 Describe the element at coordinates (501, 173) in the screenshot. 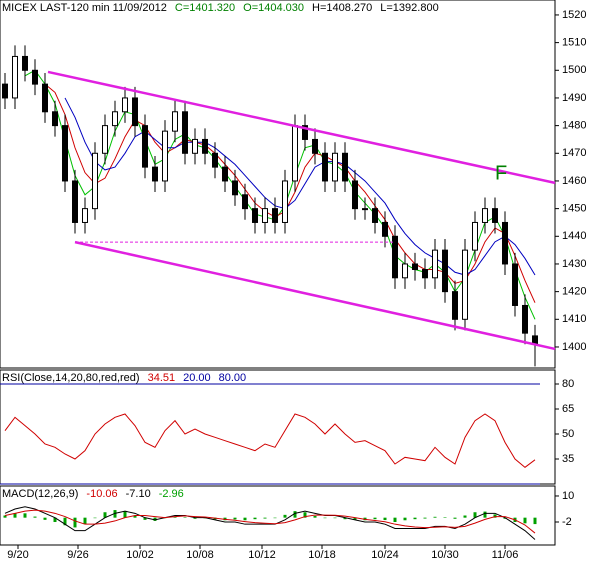

I see `annotation: F` at that location.